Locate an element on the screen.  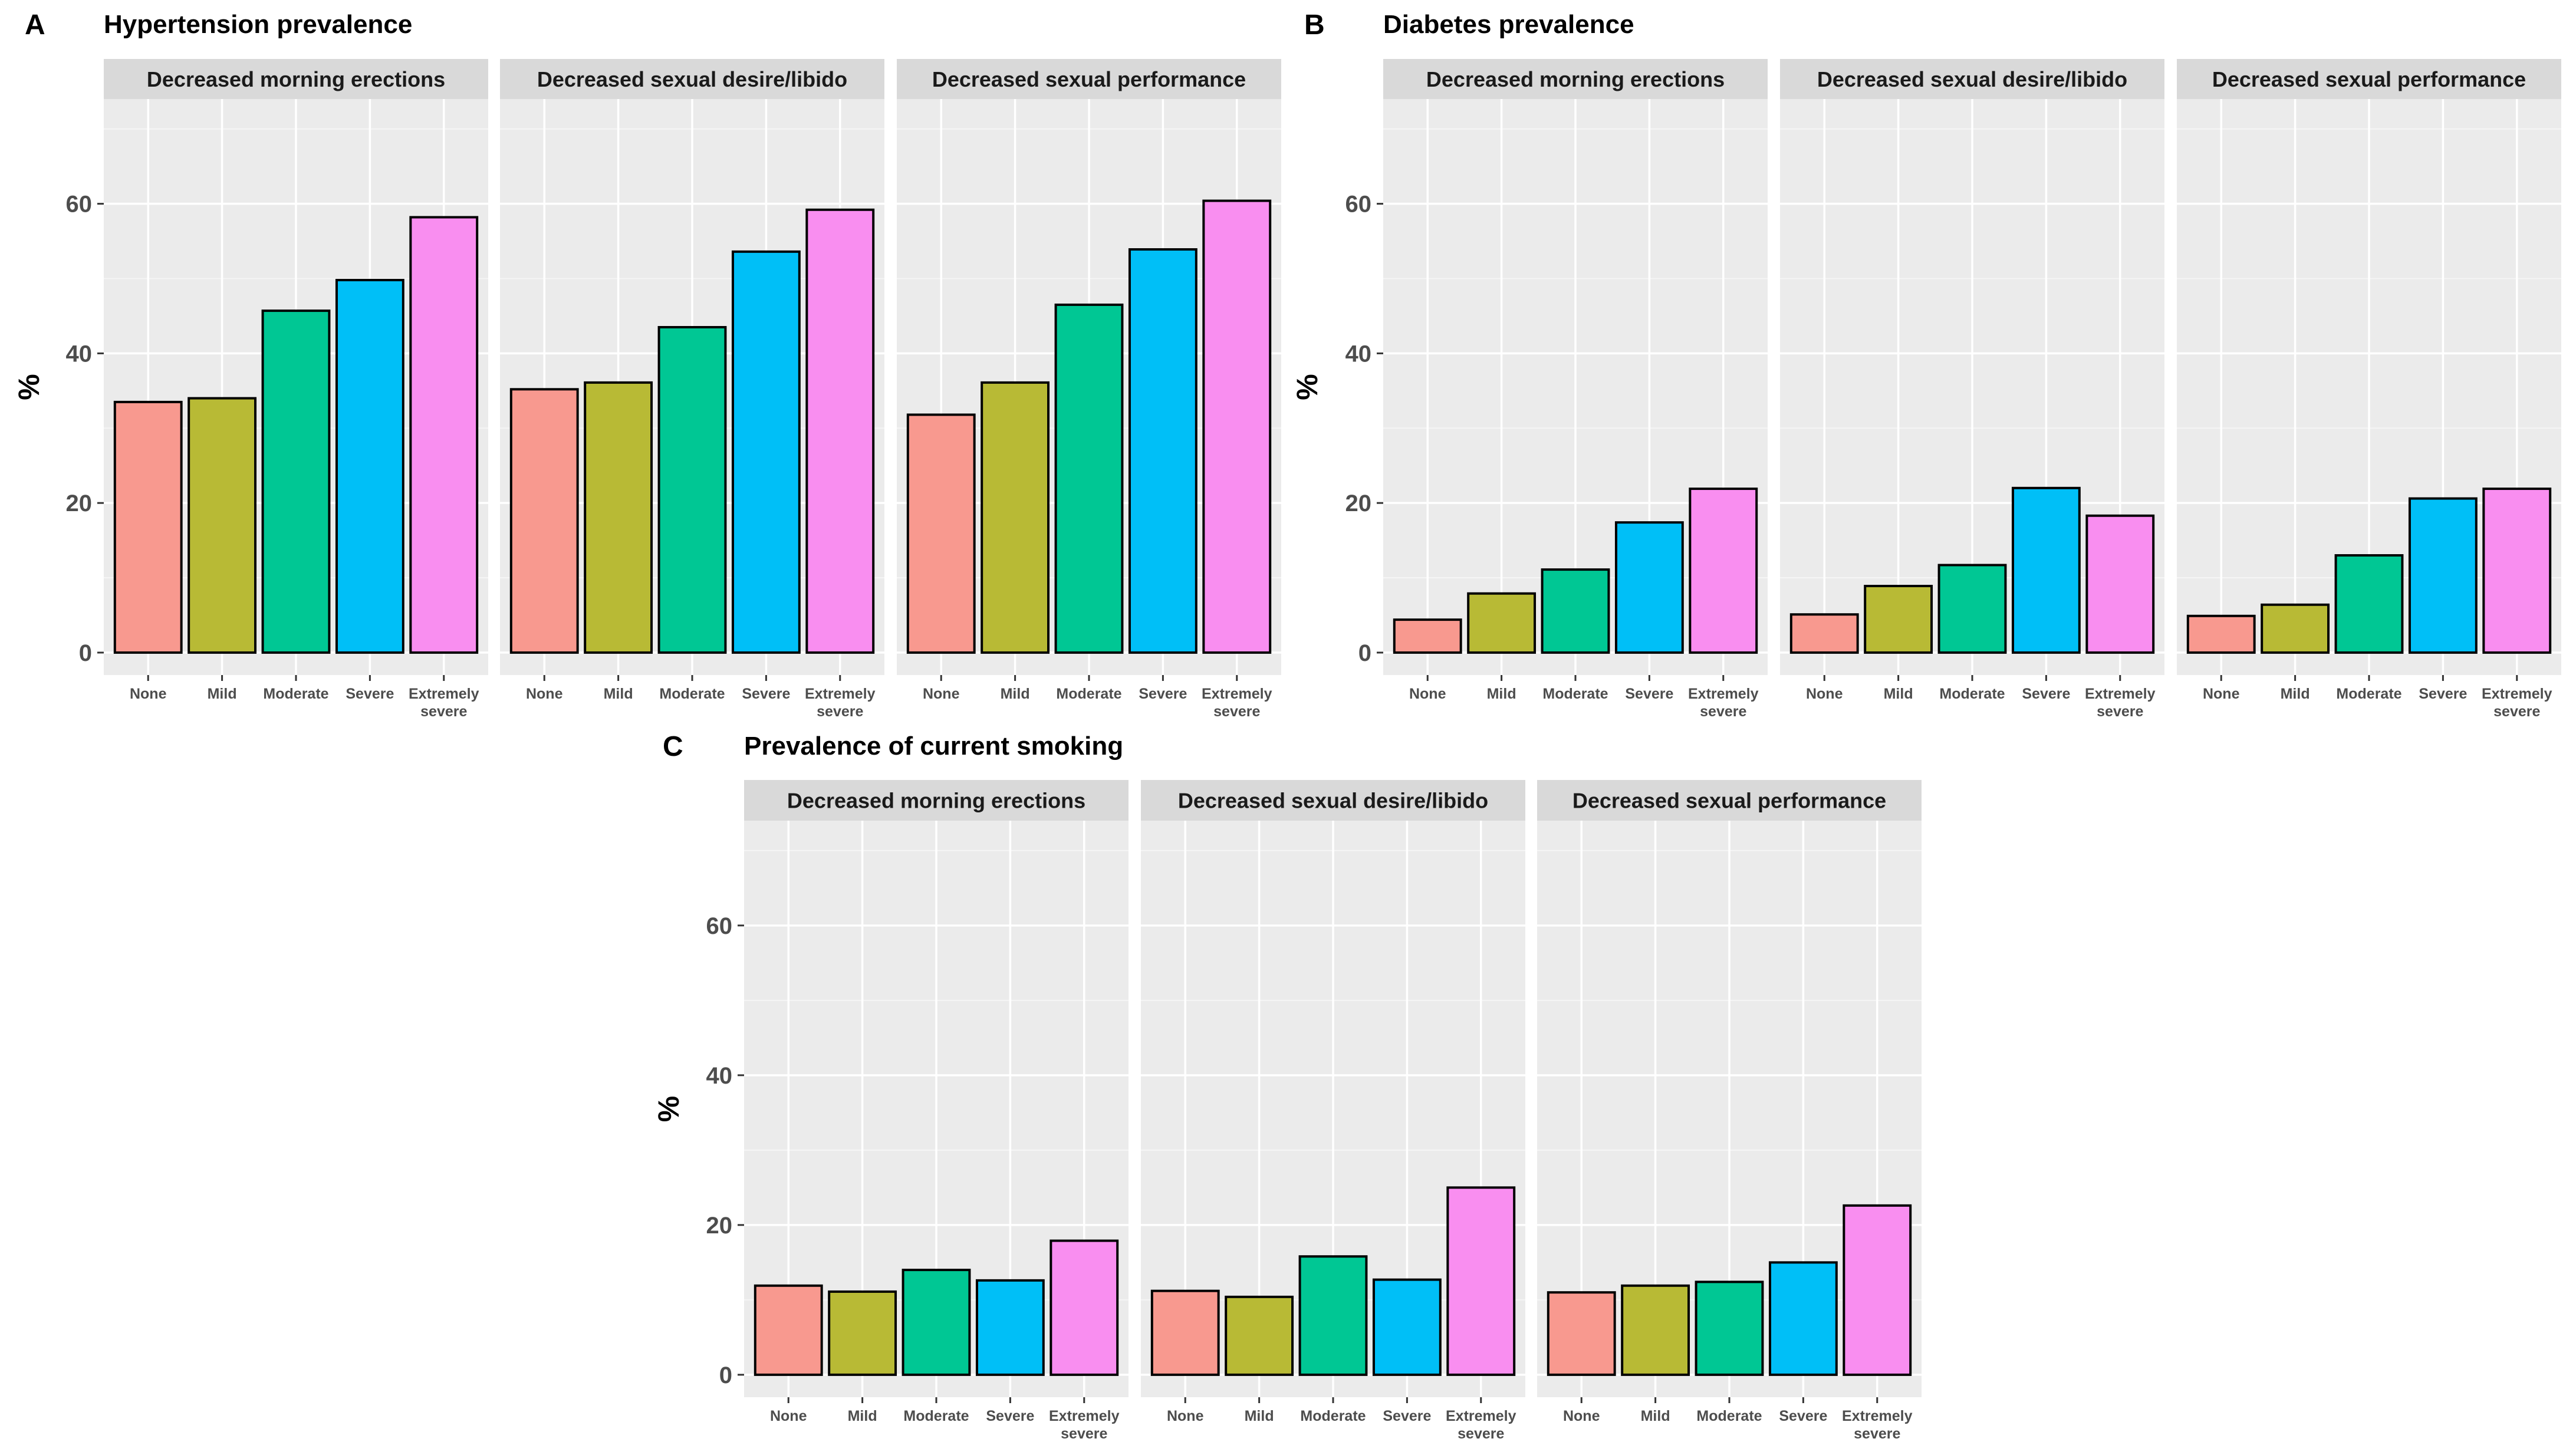
facet-title: Decreased sexual desire/libido is located at coordinates (1333, 801).